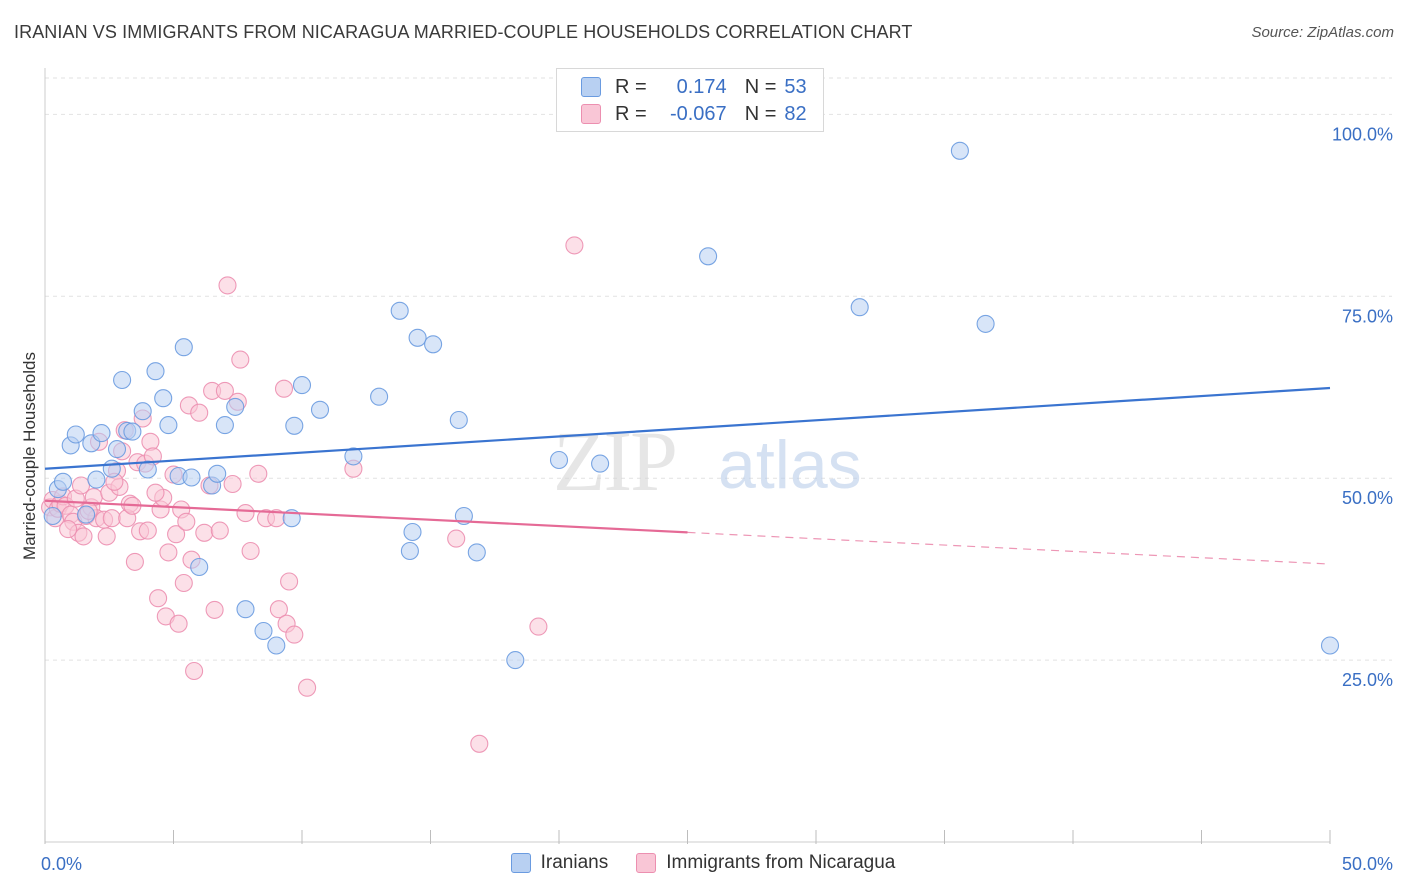 This screenshot has height=892, width=1406. What do you see at coordinates (701, 86) in the screenshot?
I see `legend-r-value: 0.174` at bounding box center [701, 86].